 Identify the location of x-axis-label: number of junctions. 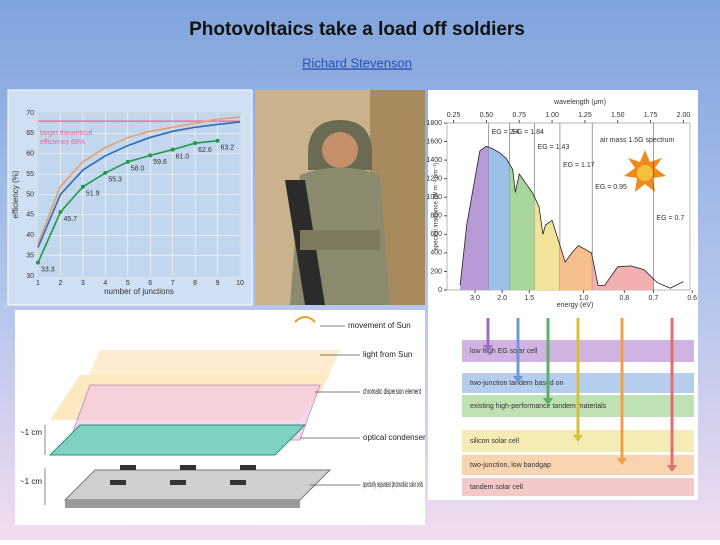
(139, 291).